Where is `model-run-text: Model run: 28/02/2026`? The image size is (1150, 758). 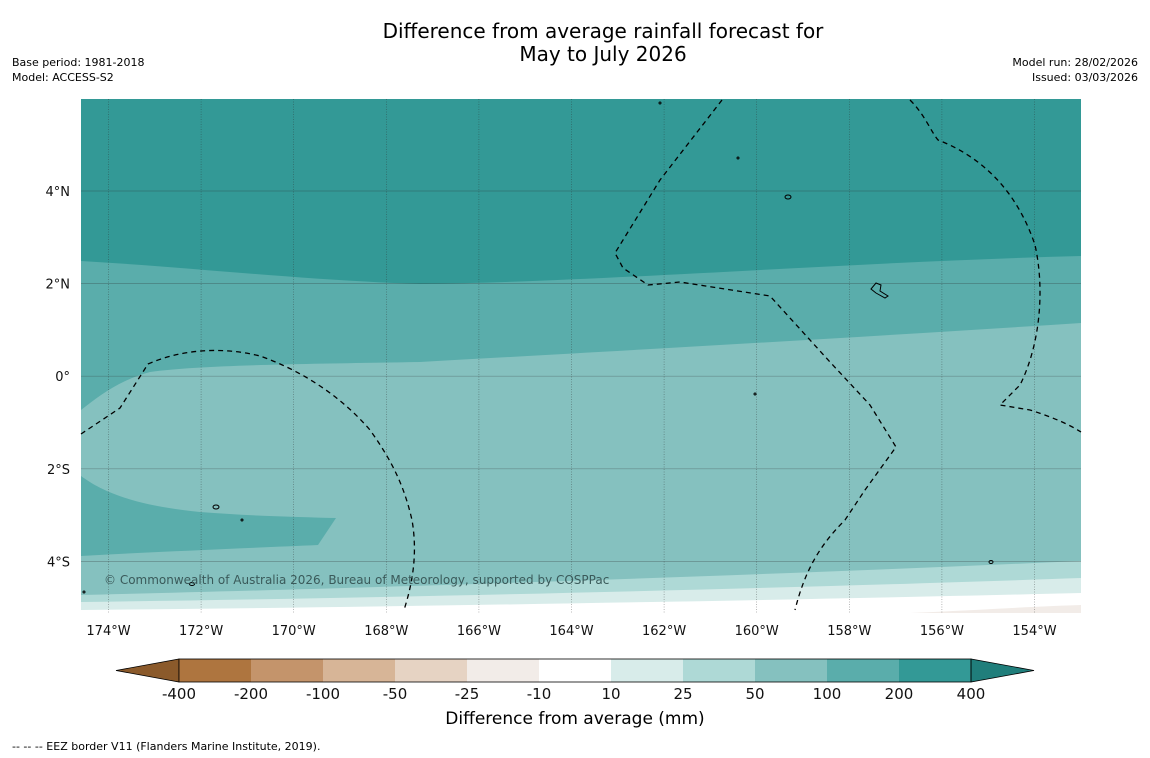 model-run-text: Model run: 28/02/2026 is located at coordinates (1075, 62).